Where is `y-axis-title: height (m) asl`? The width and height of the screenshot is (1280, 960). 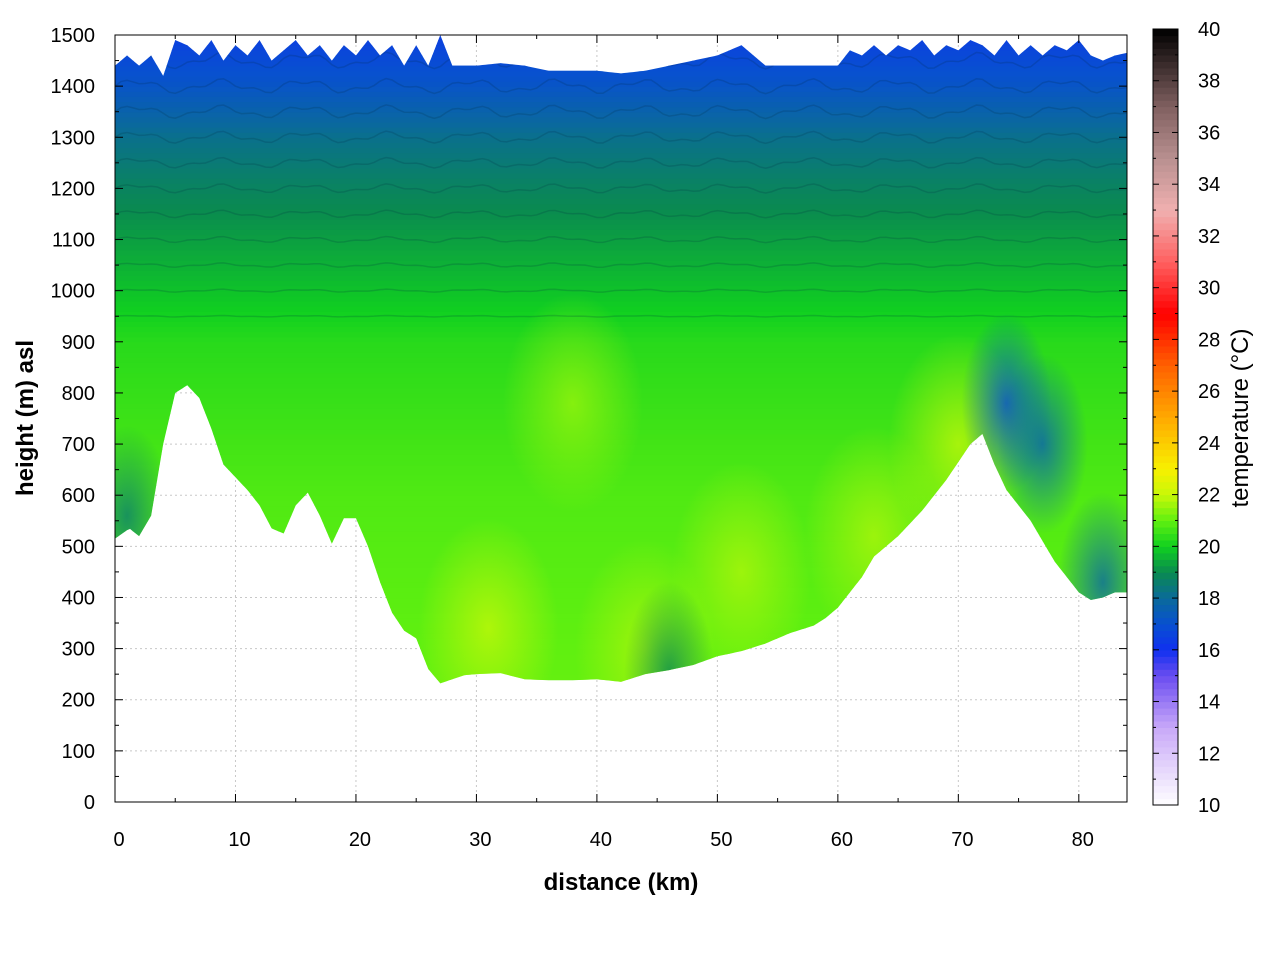
y-axis-title: height (m) asl is located at coordinates (25, 418).